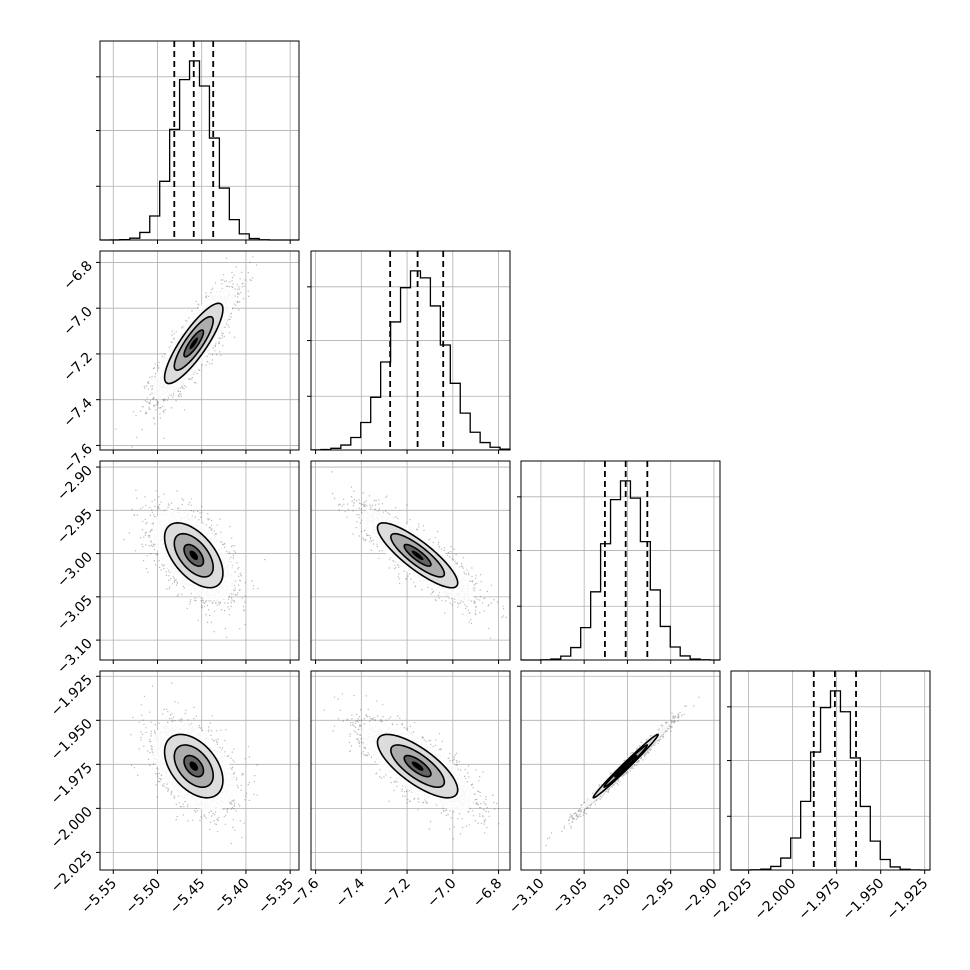  Describe the element at coordinates (487, 893) in the screenshot. I see `x-tick-label-1-4: −6.8` at that location.